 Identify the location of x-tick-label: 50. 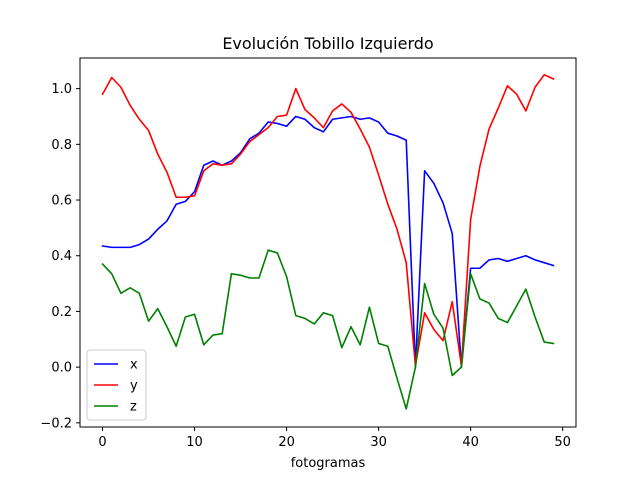
(562, 442).